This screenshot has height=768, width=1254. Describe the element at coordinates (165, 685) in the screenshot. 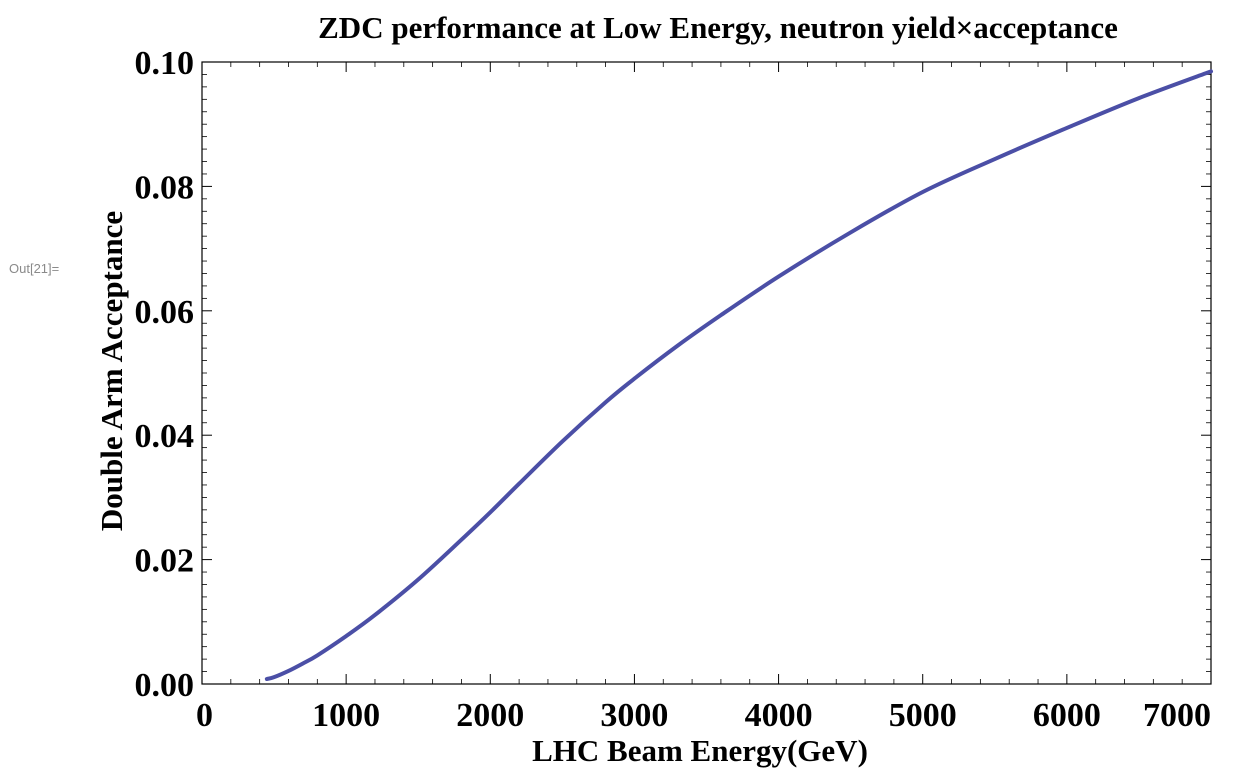

I see `y-tick-label: 0.00` at that location.